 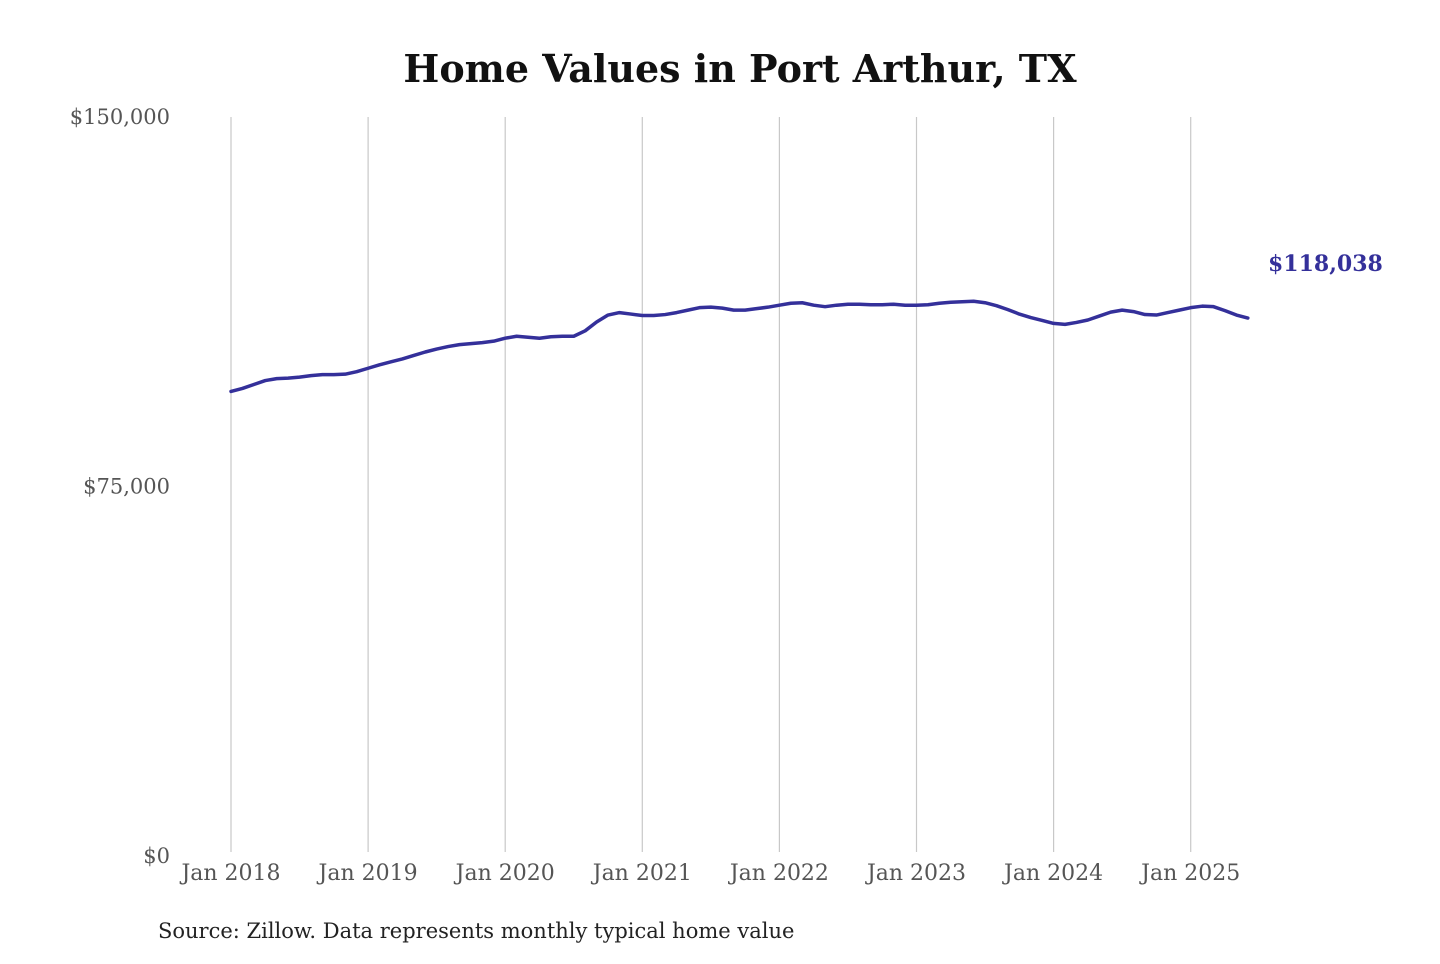 I want to click on x-tick-label: Jan 2022, so click(x=778, y=873).